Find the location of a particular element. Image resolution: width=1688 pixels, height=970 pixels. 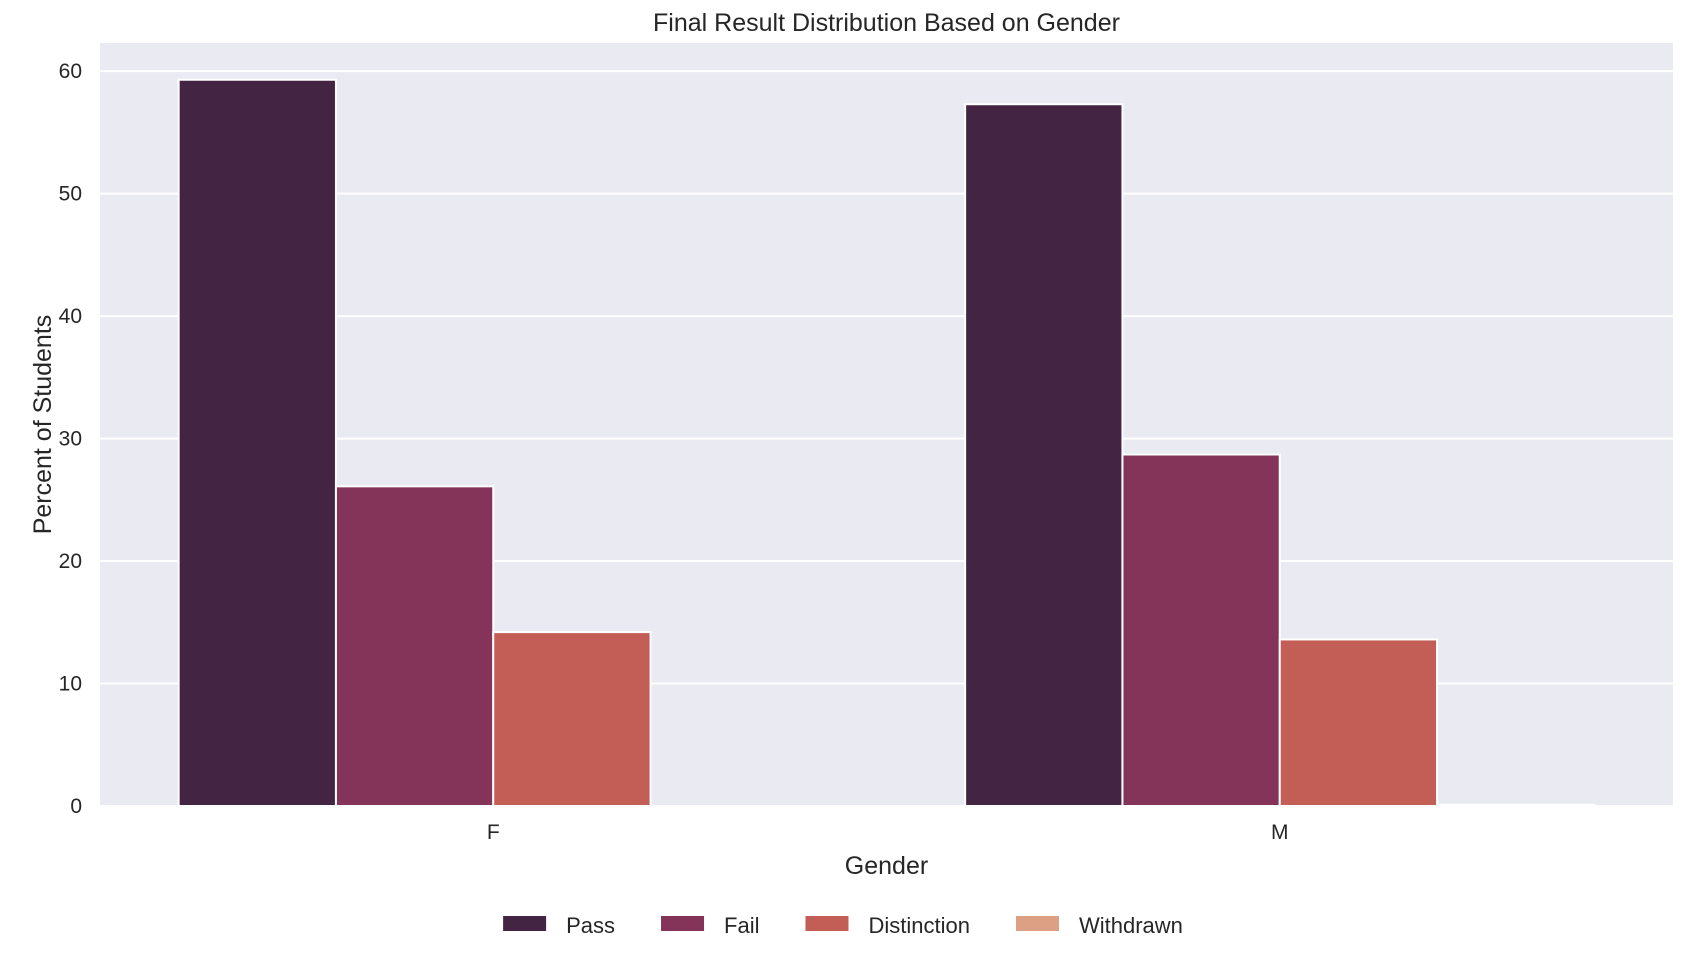

y-tick-label: 10 is located at coordinates (70, 684).